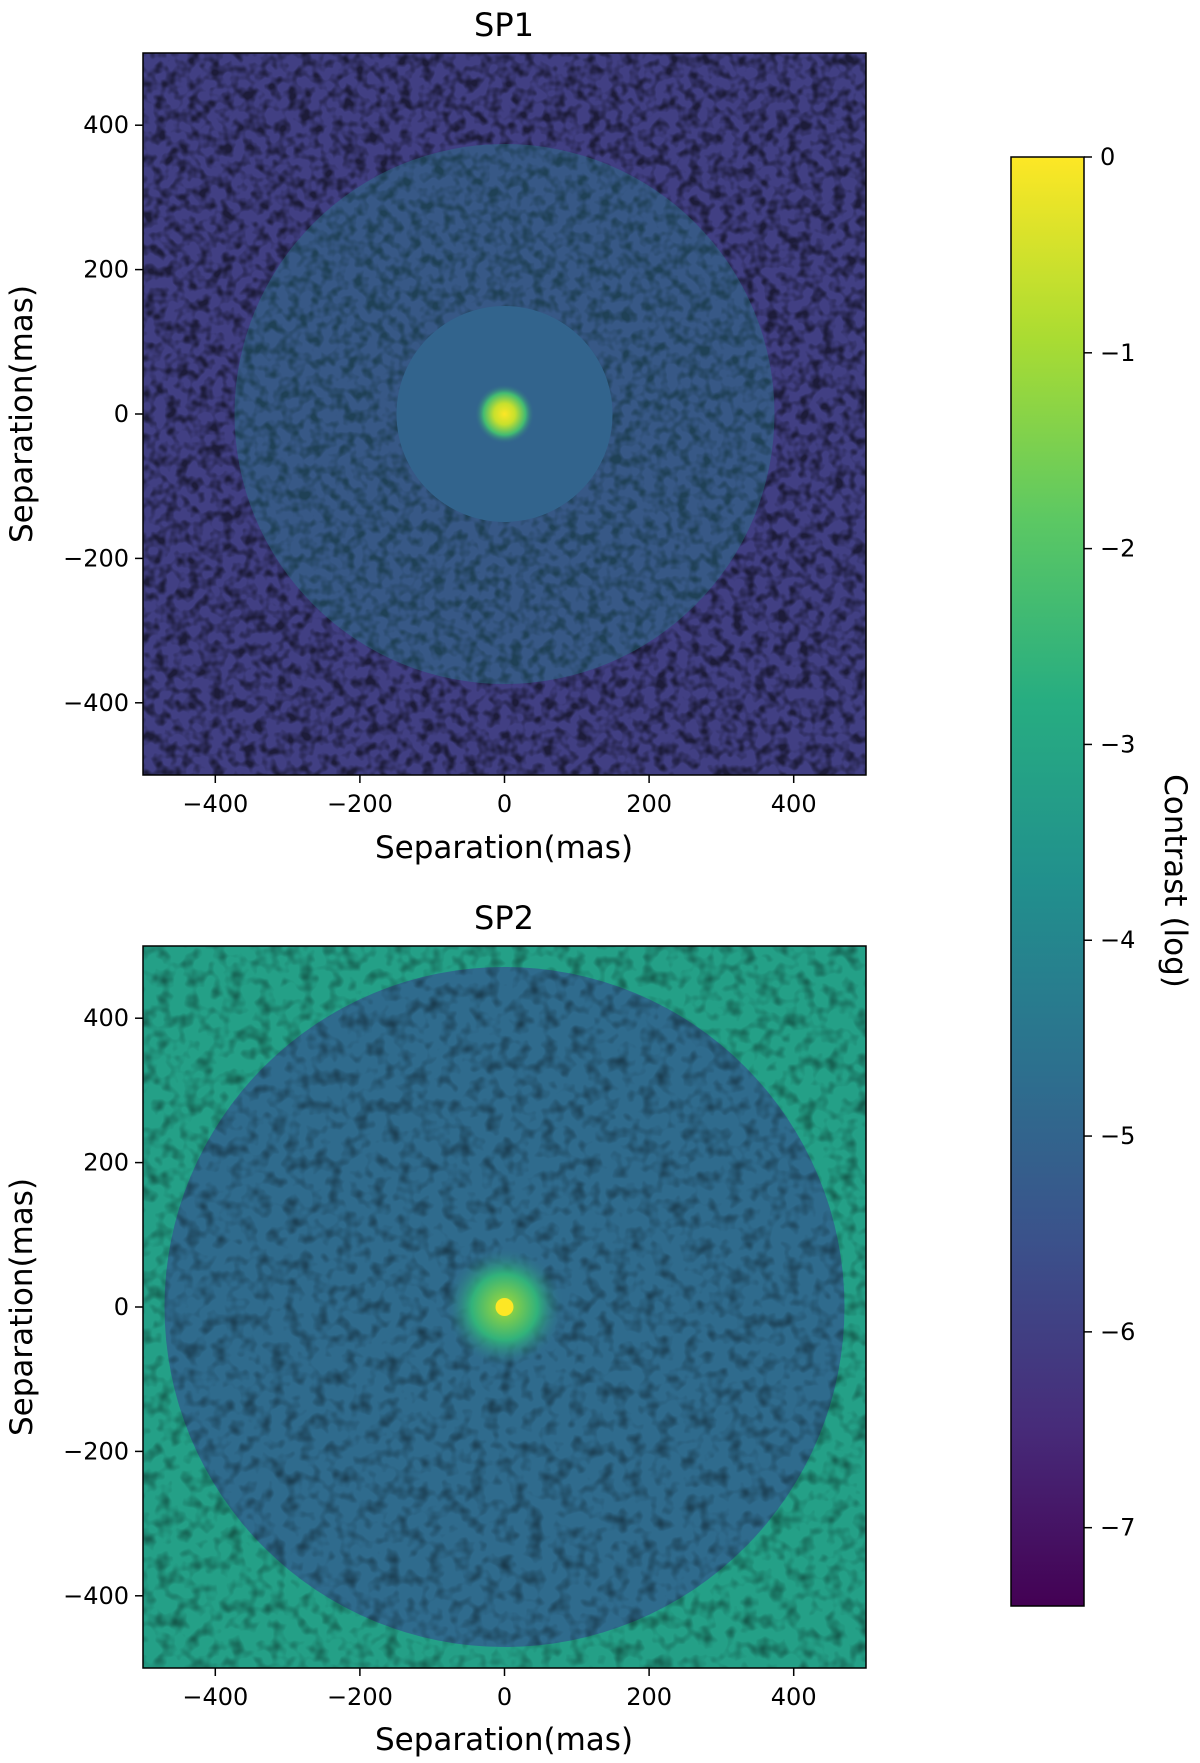 This screenshot has width=1200, height=1763. I want to click on sp1-x-tick-label: 400, so click(794, 804).